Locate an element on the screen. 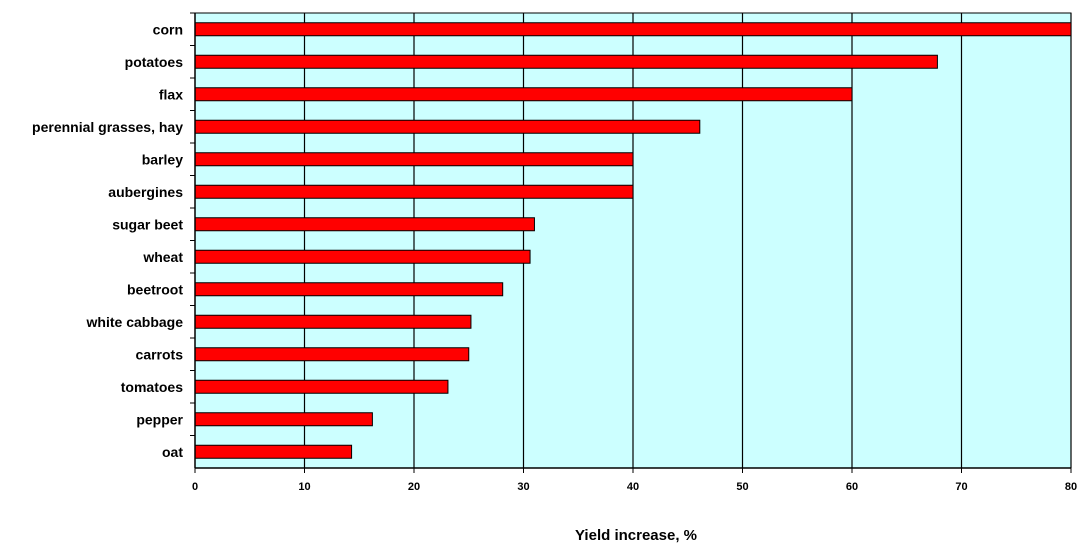  category-label: corn is located at coordinates (168, 29).